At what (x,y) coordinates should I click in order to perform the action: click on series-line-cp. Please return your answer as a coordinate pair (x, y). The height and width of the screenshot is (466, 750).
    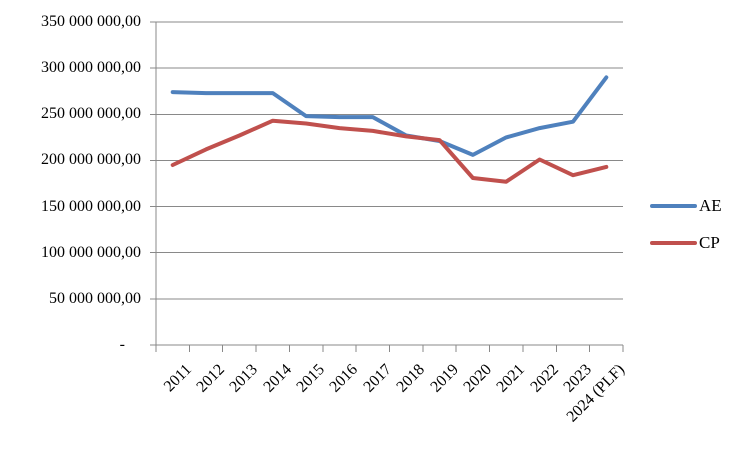
    Looking at the image, I should click on (389, 151).